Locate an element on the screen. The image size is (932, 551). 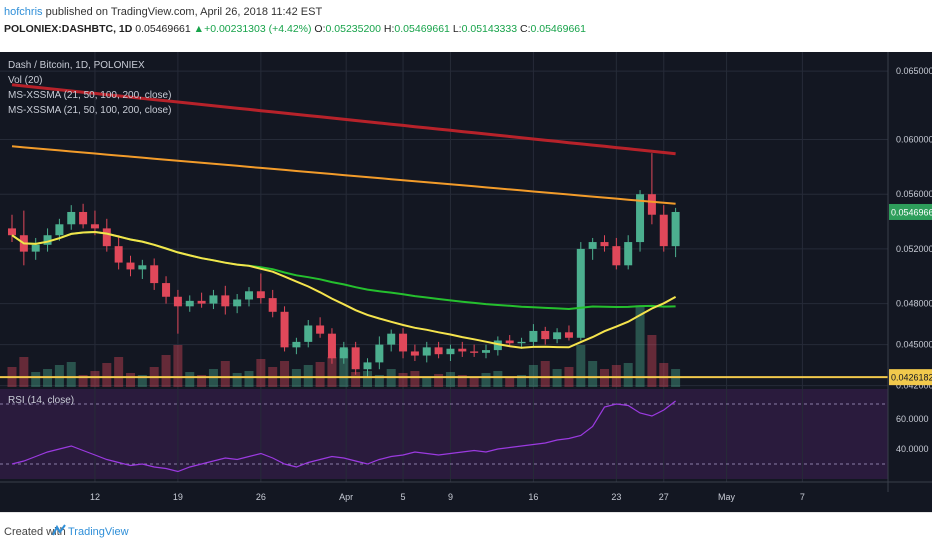
symbol-label: POLONIEX:DASHBTC, 1D is located at coordinates (68, 29).